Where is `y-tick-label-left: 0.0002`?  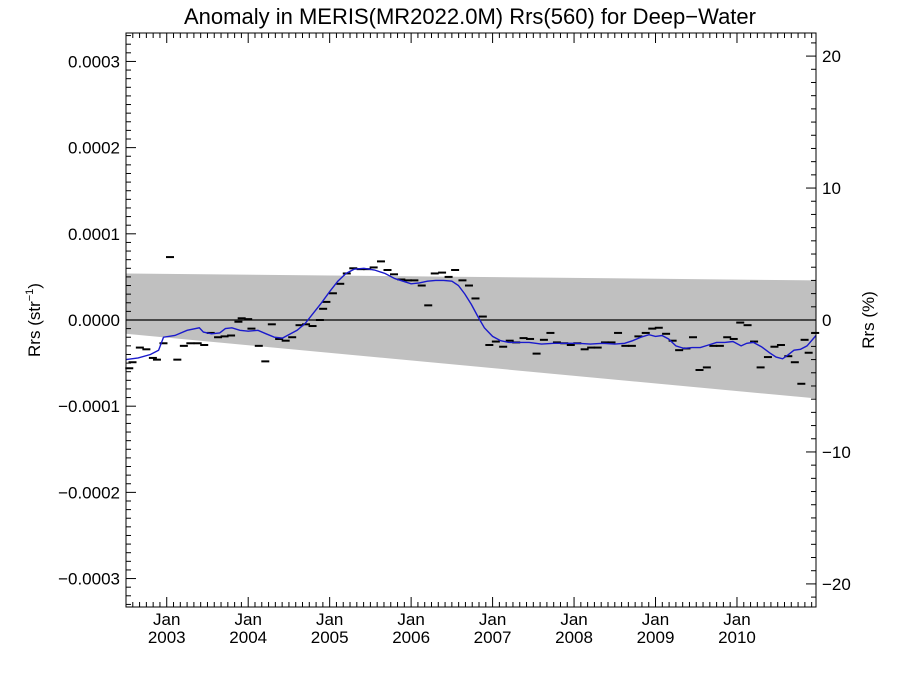
y-tick-label-left: 0.0002 is located at coordinates (94, 148).